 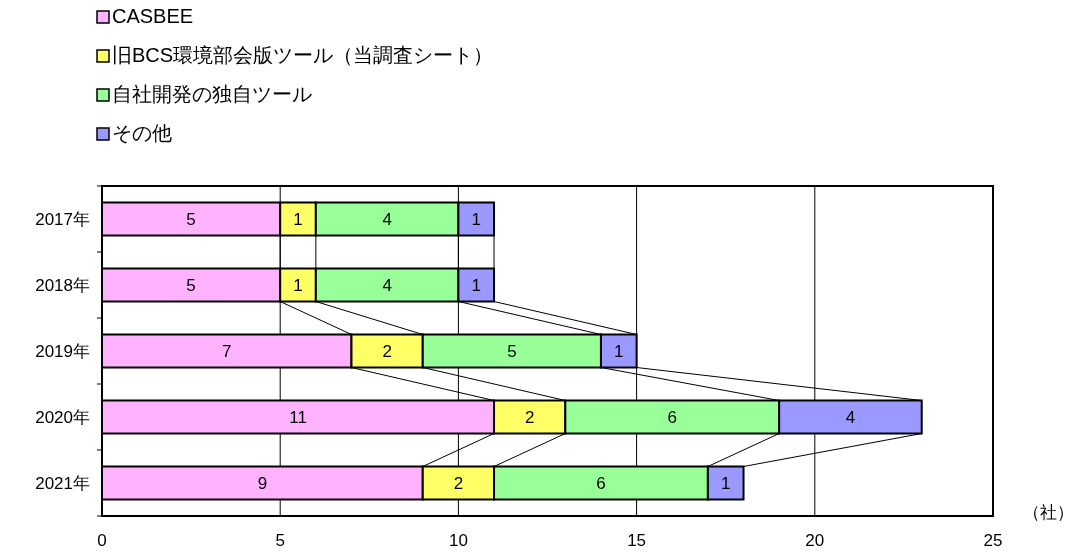 I want to click on x-axis-title: （社）, so click(x=1043, y=512).